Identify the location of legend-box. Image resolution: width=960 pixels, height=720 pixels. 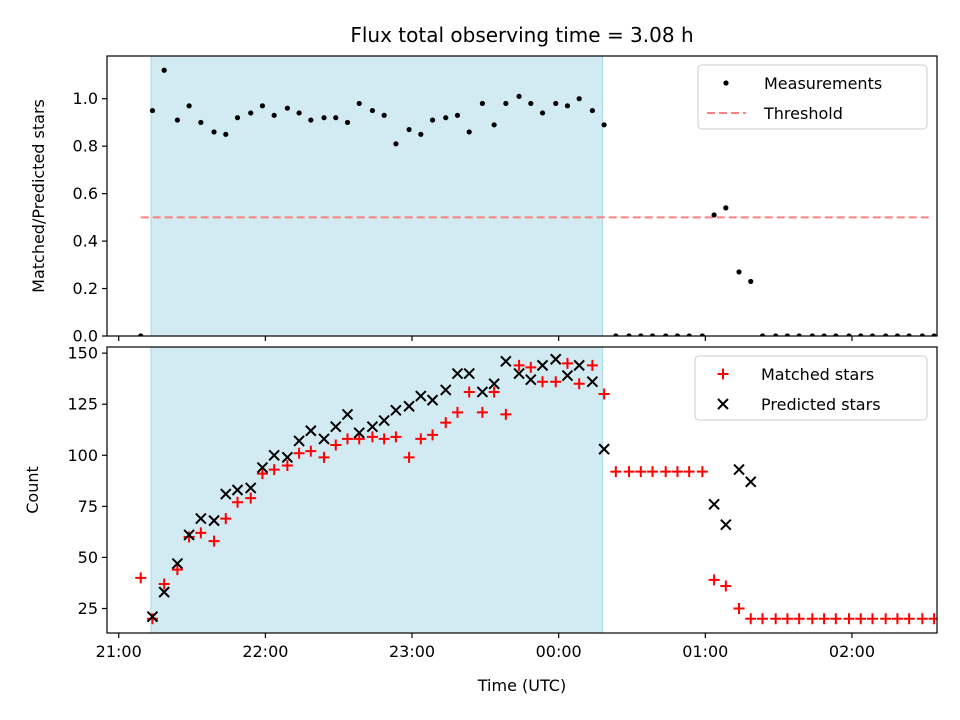
(811, 388).